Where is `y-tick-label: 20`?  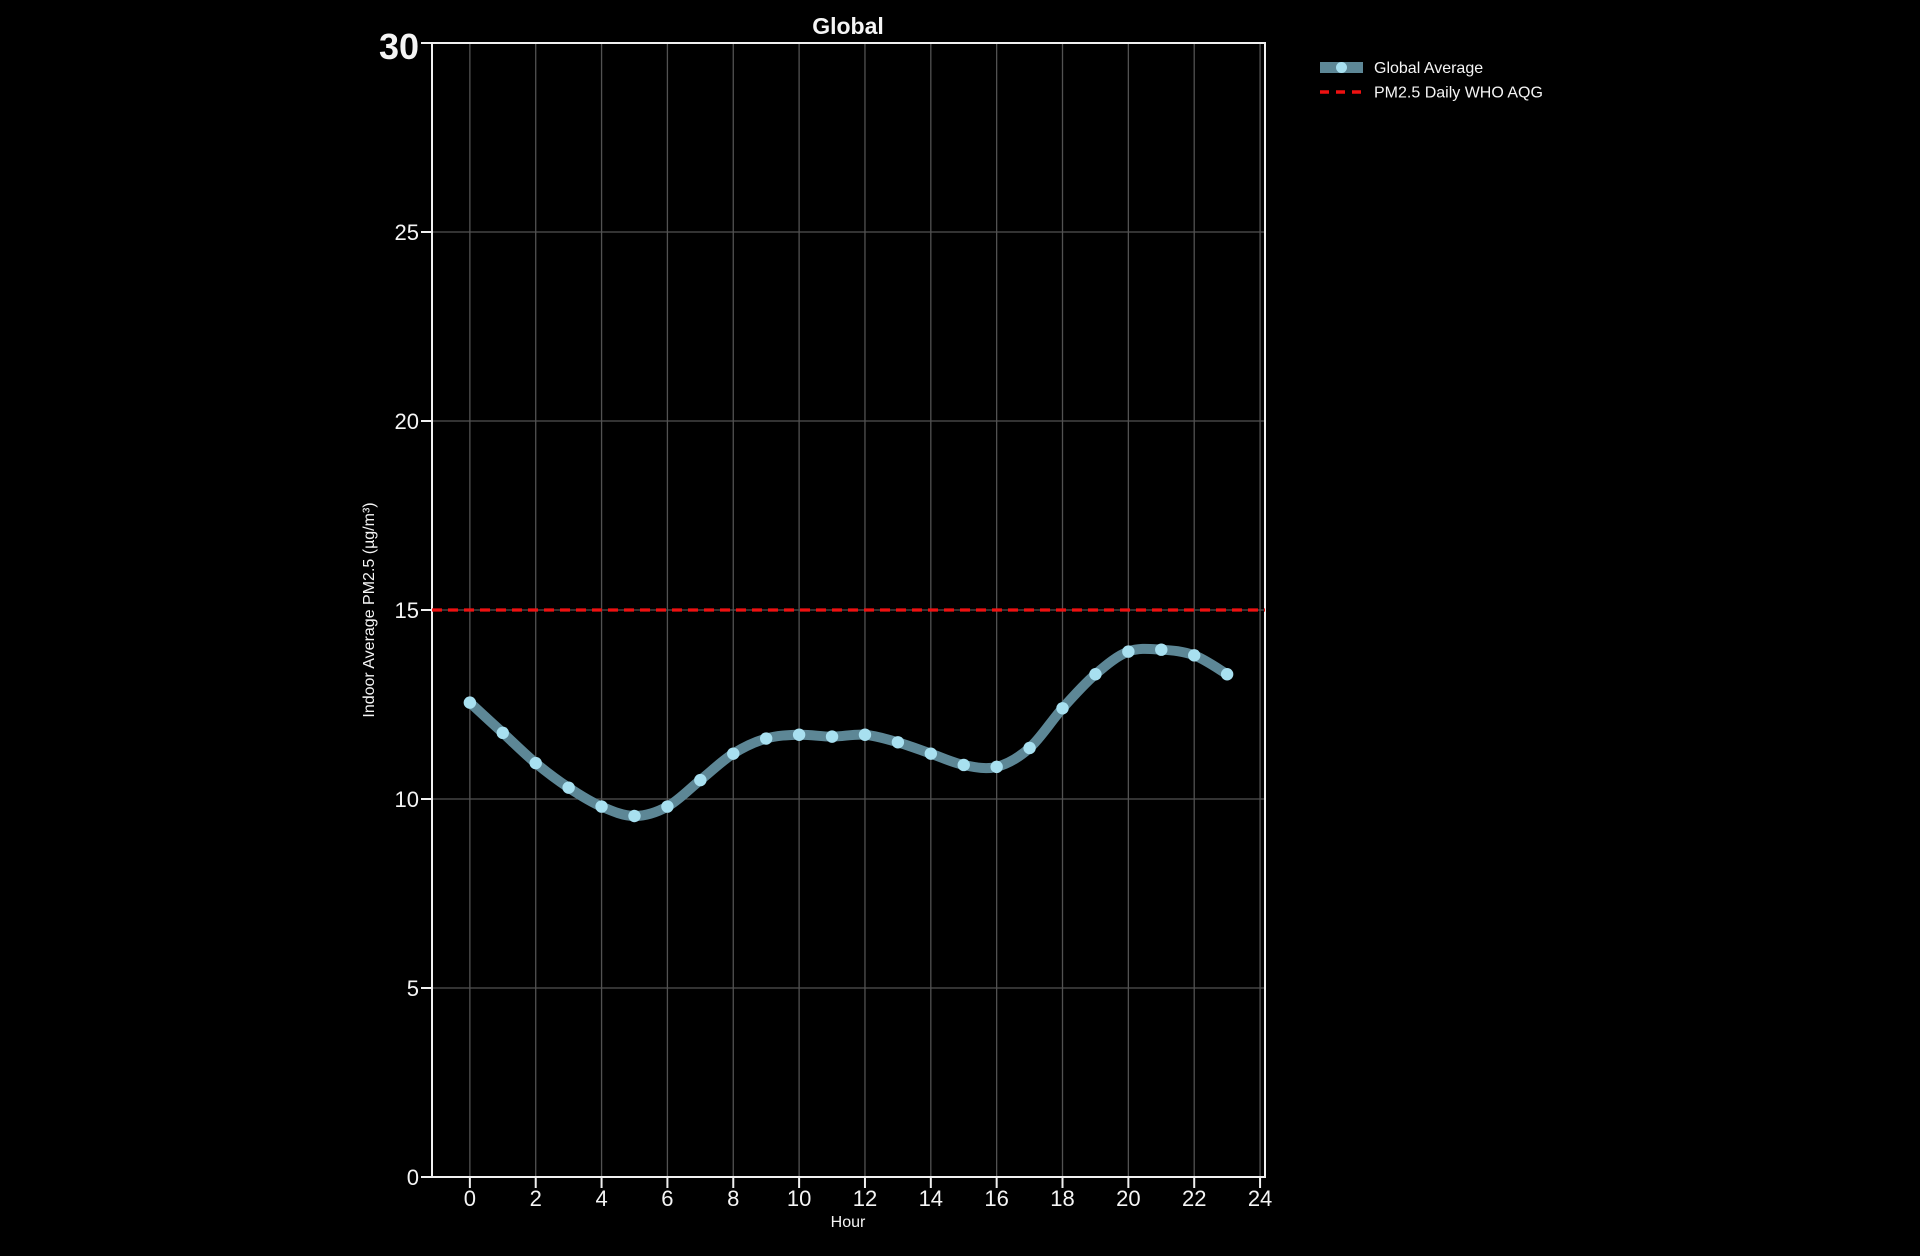
y-tick-label: 20 is located at coordinates (407, 421).